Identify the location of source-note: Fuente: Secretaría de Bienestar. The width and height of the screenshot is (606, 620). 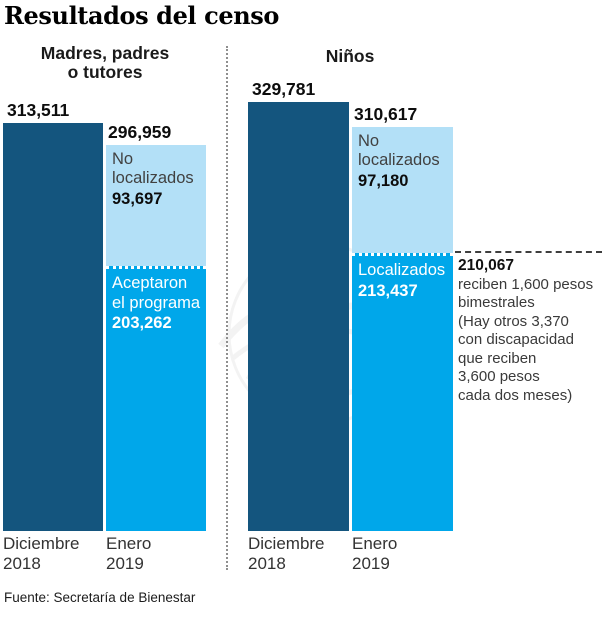
(100, 597).